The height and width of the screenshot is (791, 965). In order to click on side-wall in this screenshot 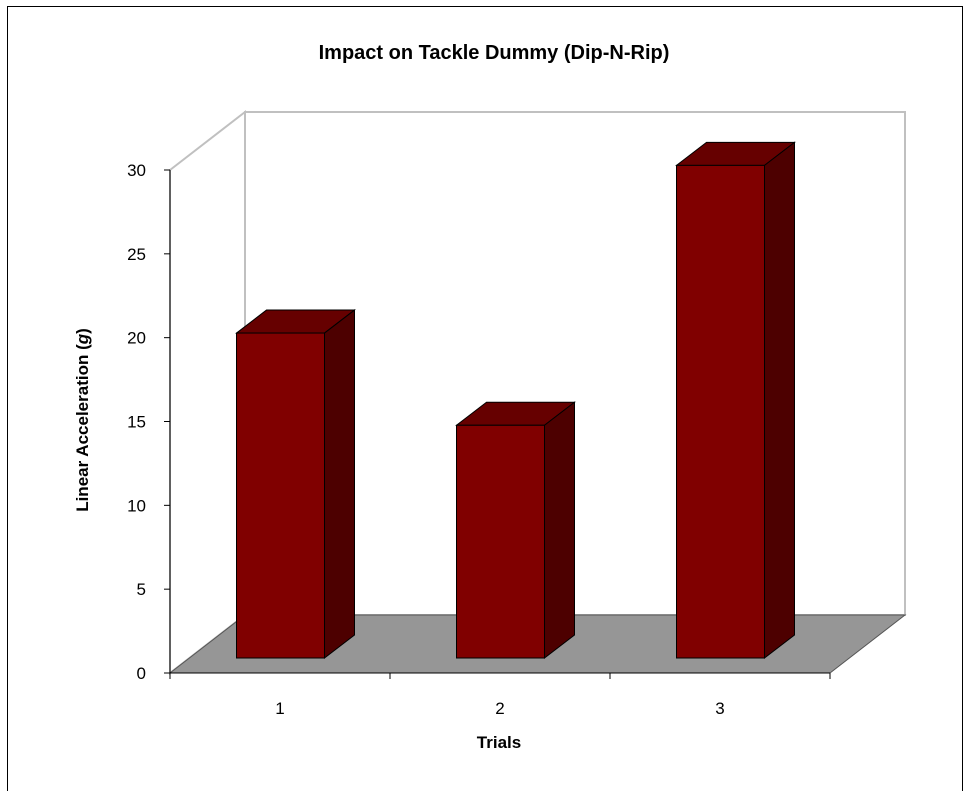, I will do `click(207, 392)`.